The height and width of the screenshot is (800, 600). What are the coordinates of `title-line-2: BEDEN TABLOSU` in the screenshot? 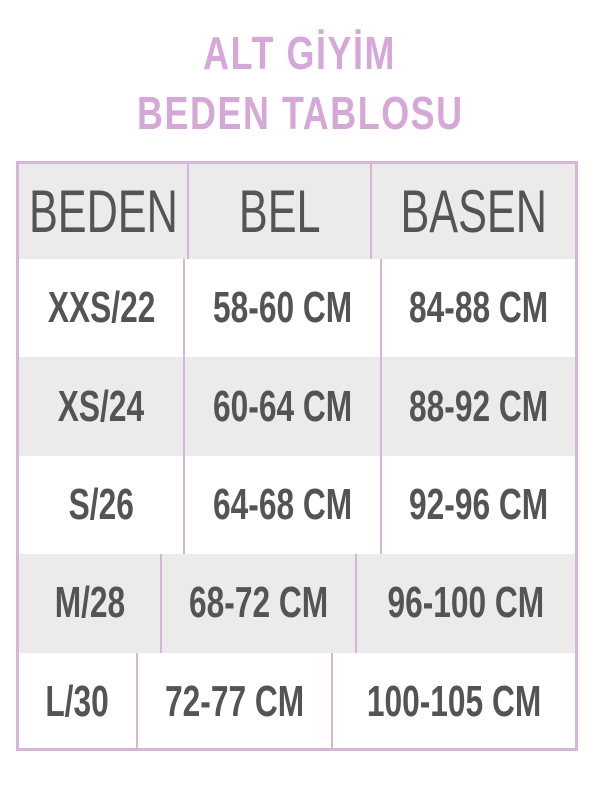 It's located at (300, 113).